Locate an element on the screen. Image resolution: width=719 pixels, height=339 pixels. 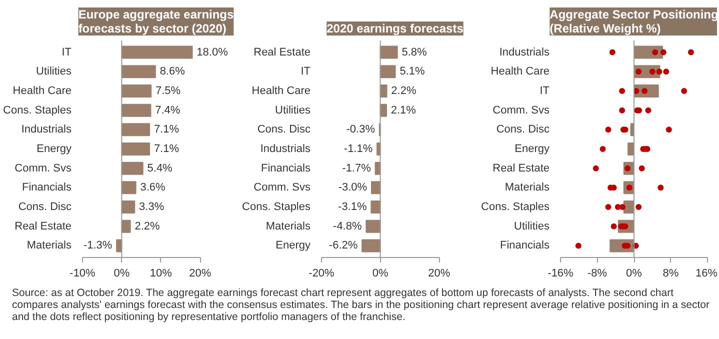
data-label: 8.6% is located at coordinates (173, 72).